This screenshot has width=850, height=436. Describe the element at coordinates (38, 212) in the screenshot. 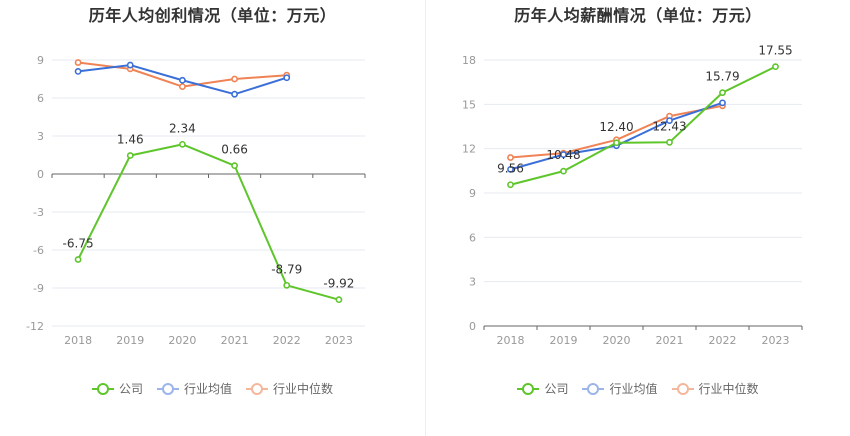

I see `y-tick-label: -3` at that location.